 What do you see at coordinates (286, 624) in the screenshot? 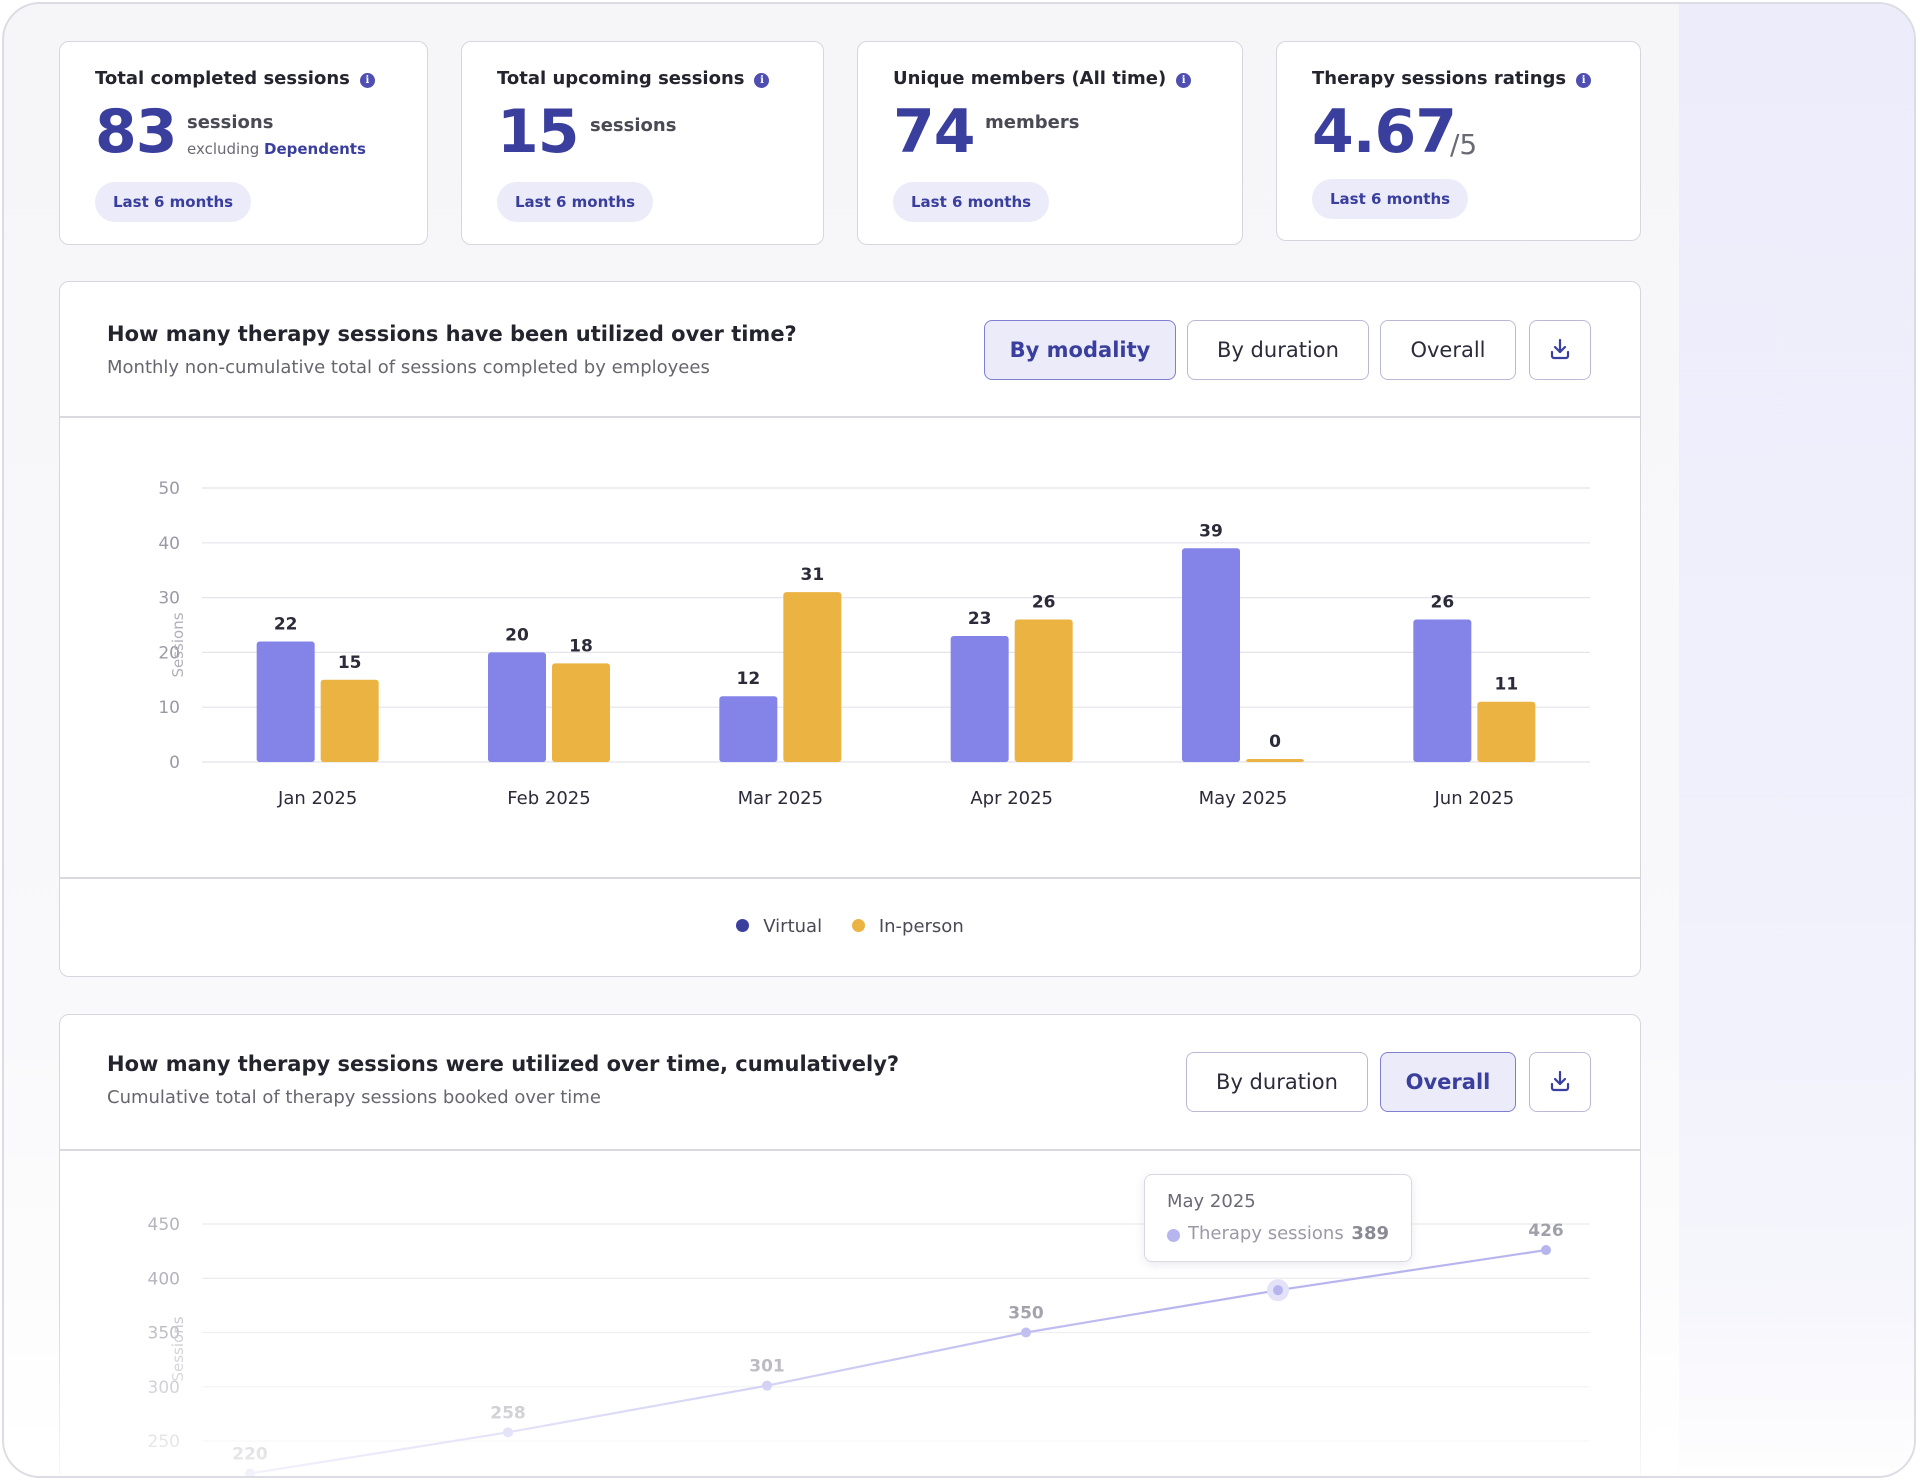
I see `data-label: 22` at bounding box center [286, 624].